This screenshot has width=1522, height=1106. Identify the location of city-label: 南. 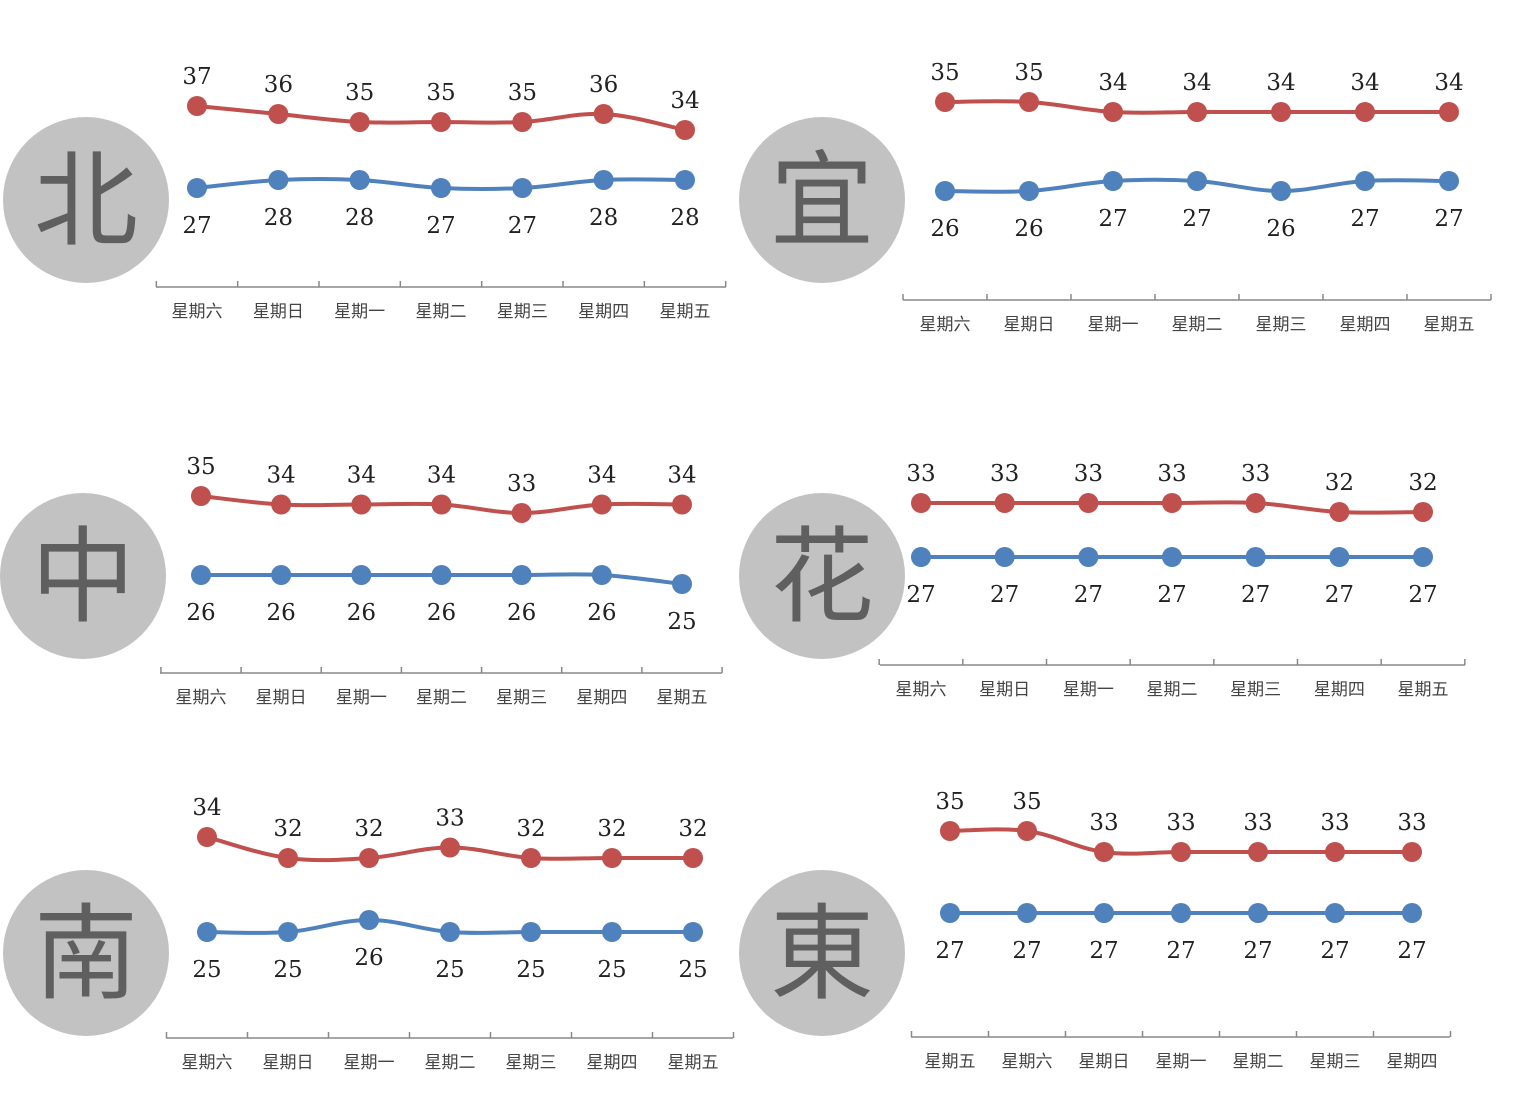
(86, 954).